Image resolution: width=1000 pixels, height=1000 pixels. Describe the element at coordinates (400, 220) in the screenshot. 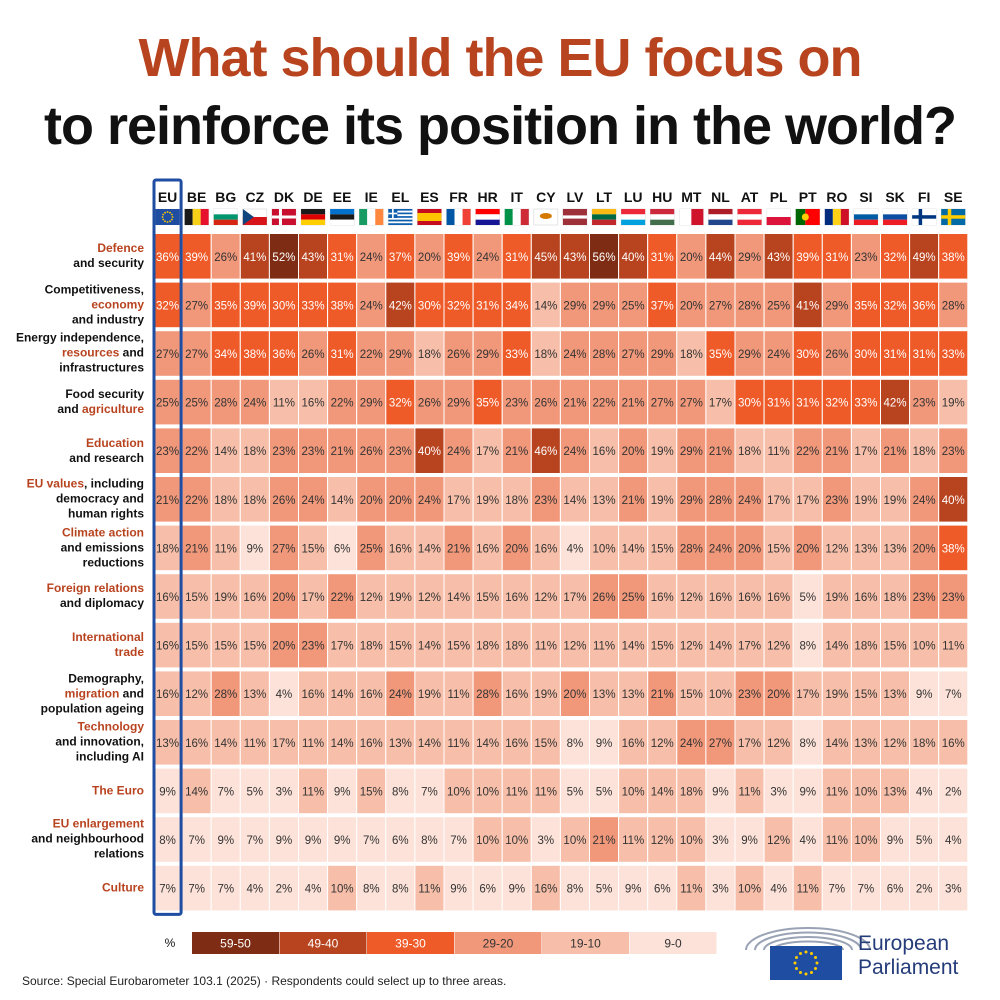

I see `flag-el-stripe` at that location.